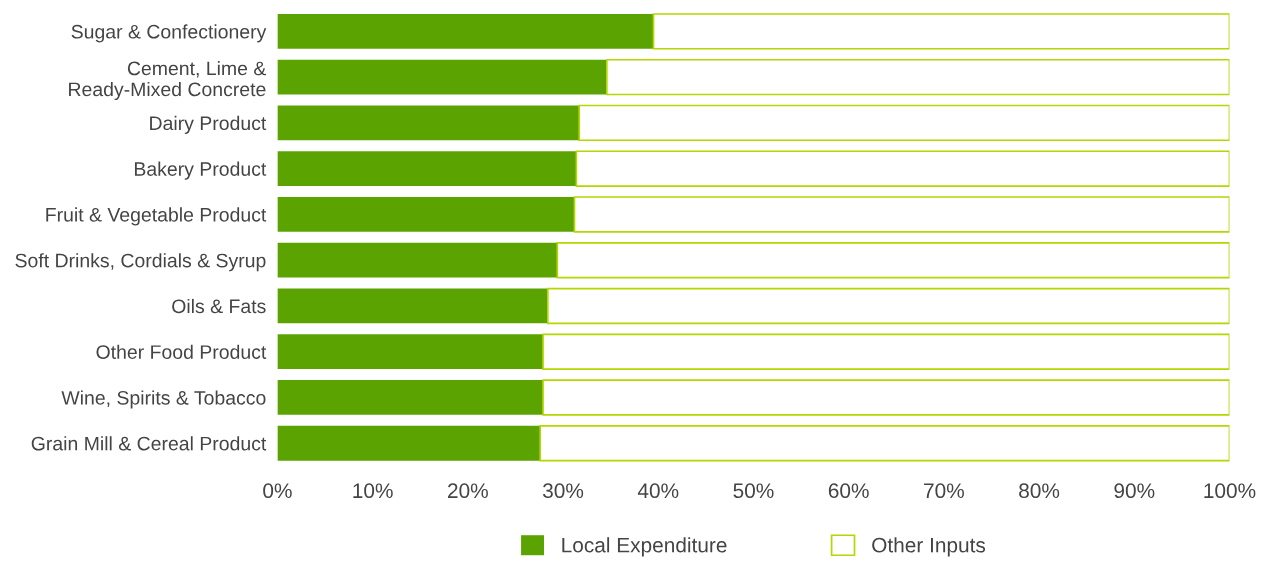  What do you see at coordinates (169, 33) in the screenshot?
I see `y-tick-label: Sugar & Confectionery` at bounding box center [169, 33].